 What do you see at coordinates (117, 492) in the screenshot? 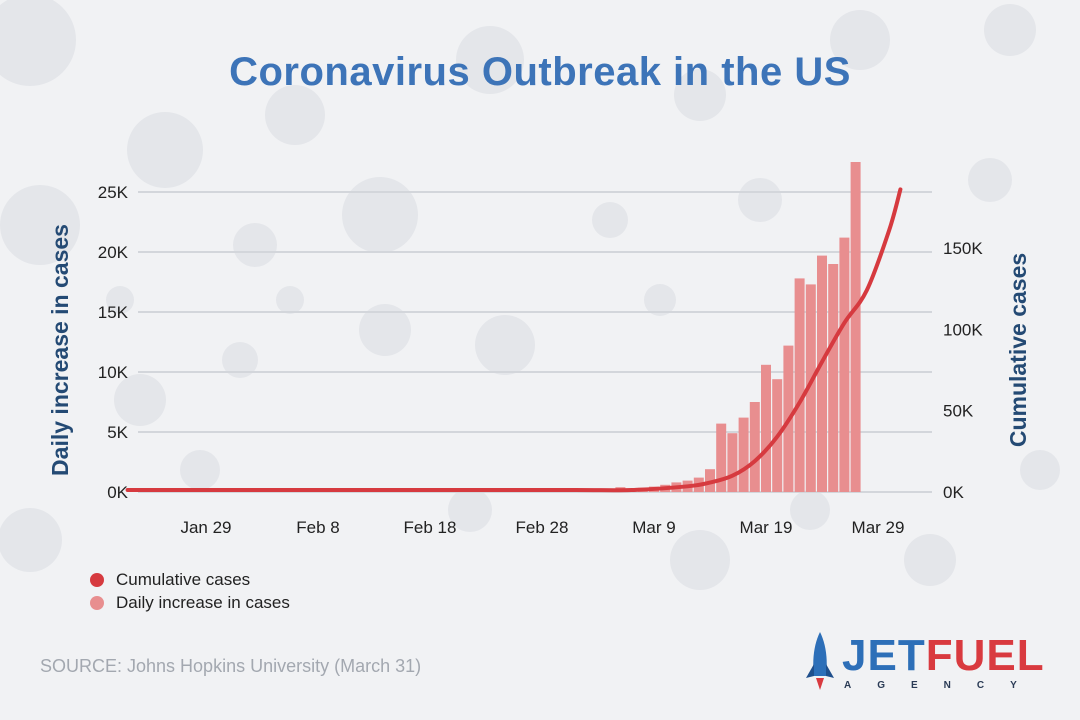
I see `y-tick-label: 0K` at bounding box center [117, 492].